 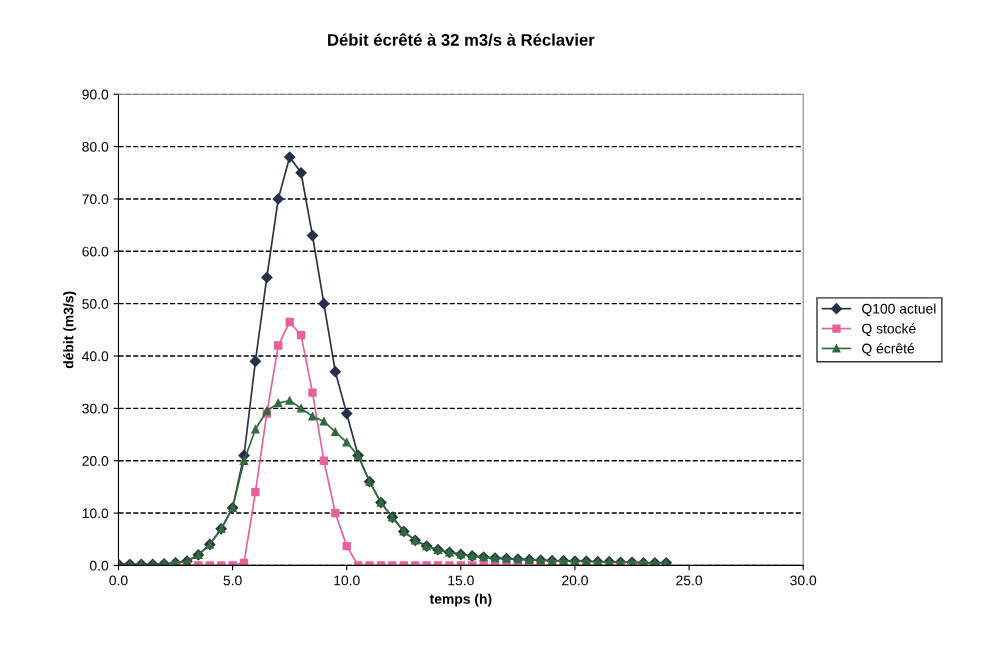 What do you see at coordinates (232, 580) in the screenshot?
I see `x-tick-label: 5.0` at bounding box center [232, 580].